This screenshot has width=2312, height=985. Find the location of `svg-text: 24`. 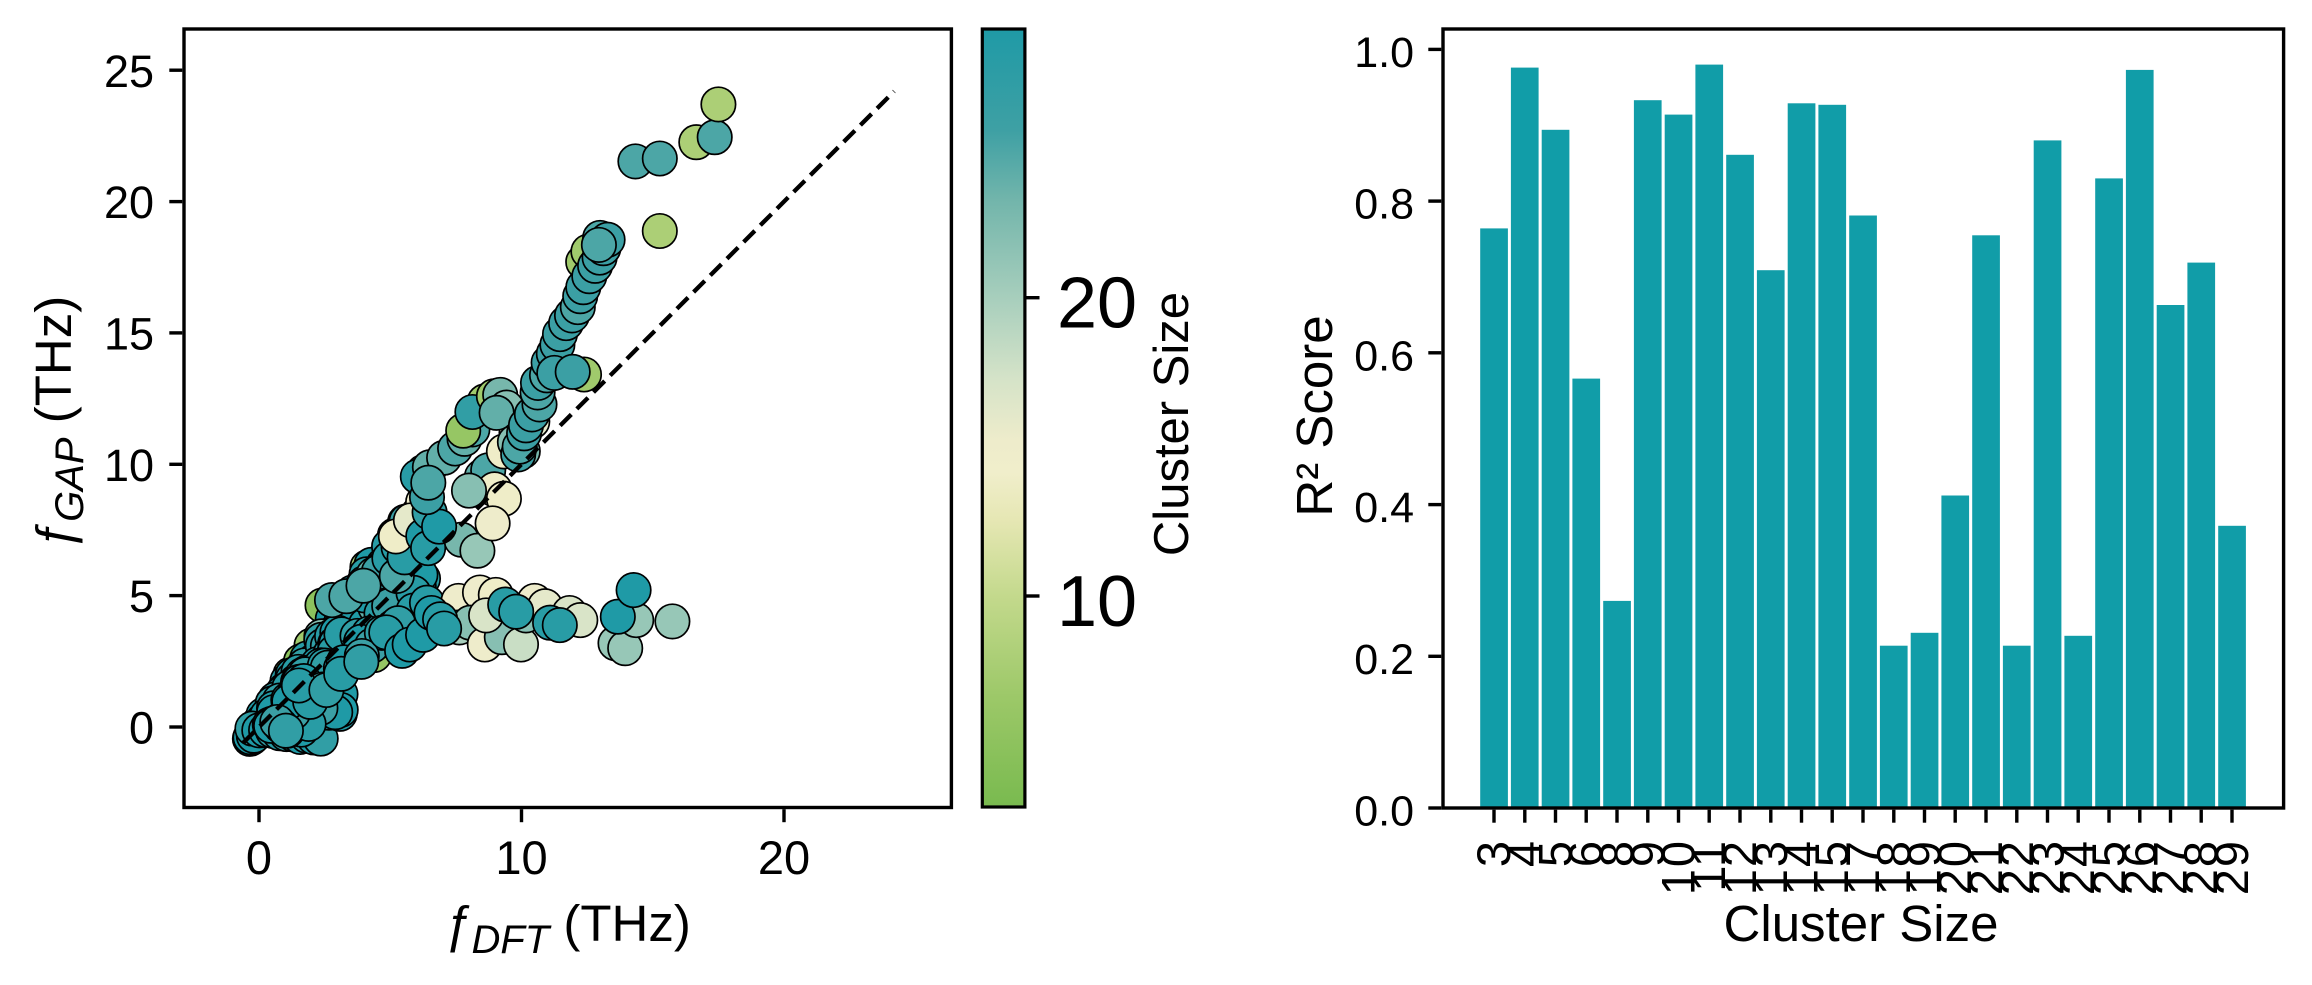

svg-text: 24 is located at coordinates (2077, 867).